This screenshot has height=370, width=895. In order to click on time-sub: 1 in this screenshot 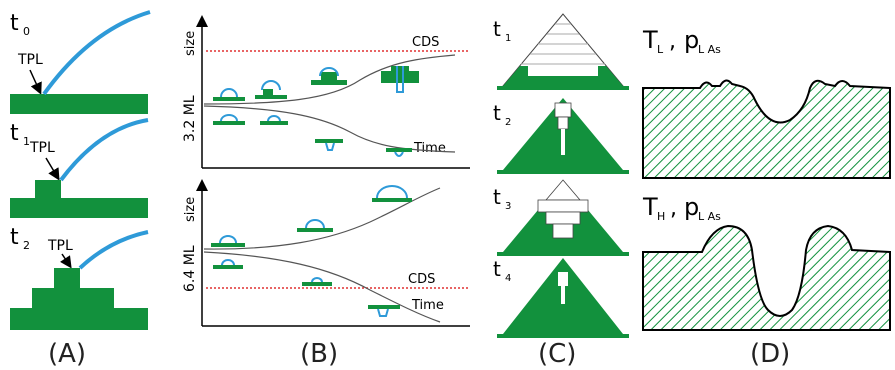, I will do `click(508, 38)`.